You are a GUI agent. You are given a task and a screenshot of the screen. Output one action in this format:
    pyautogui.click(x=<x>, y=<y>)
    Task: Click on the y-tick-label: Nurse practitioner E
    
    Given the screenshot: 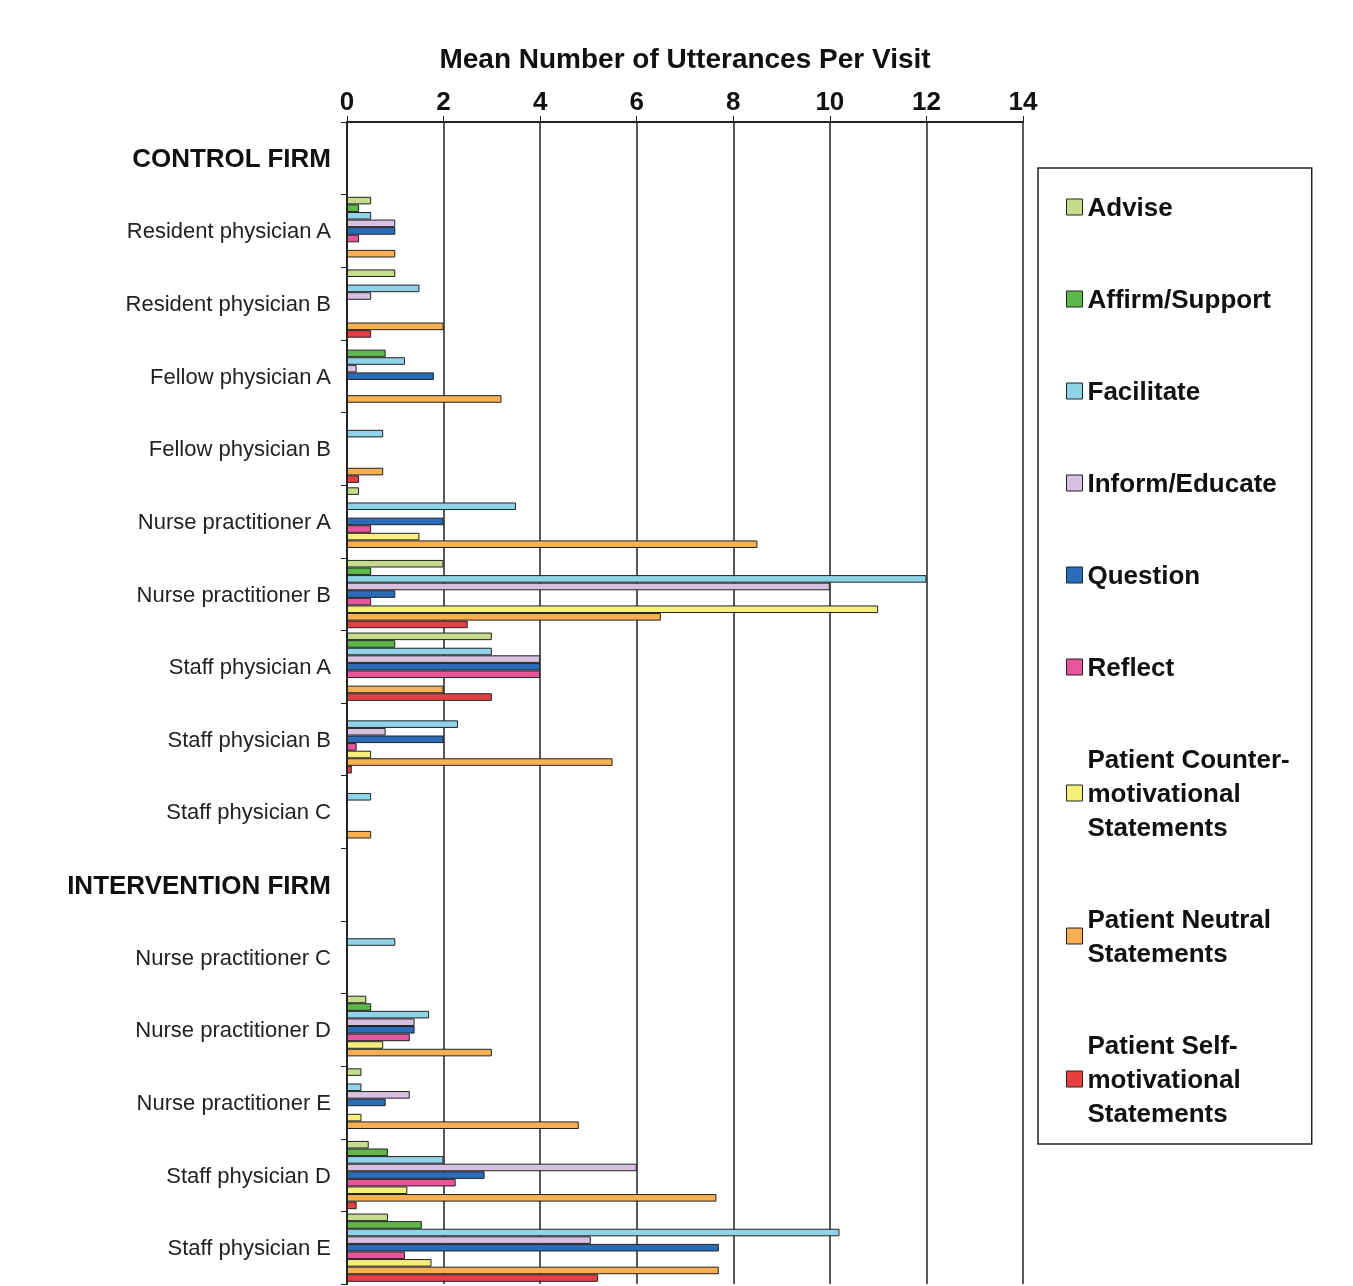 What is the action you would take?
    pyautogui.click(x=233, y=1102)
    